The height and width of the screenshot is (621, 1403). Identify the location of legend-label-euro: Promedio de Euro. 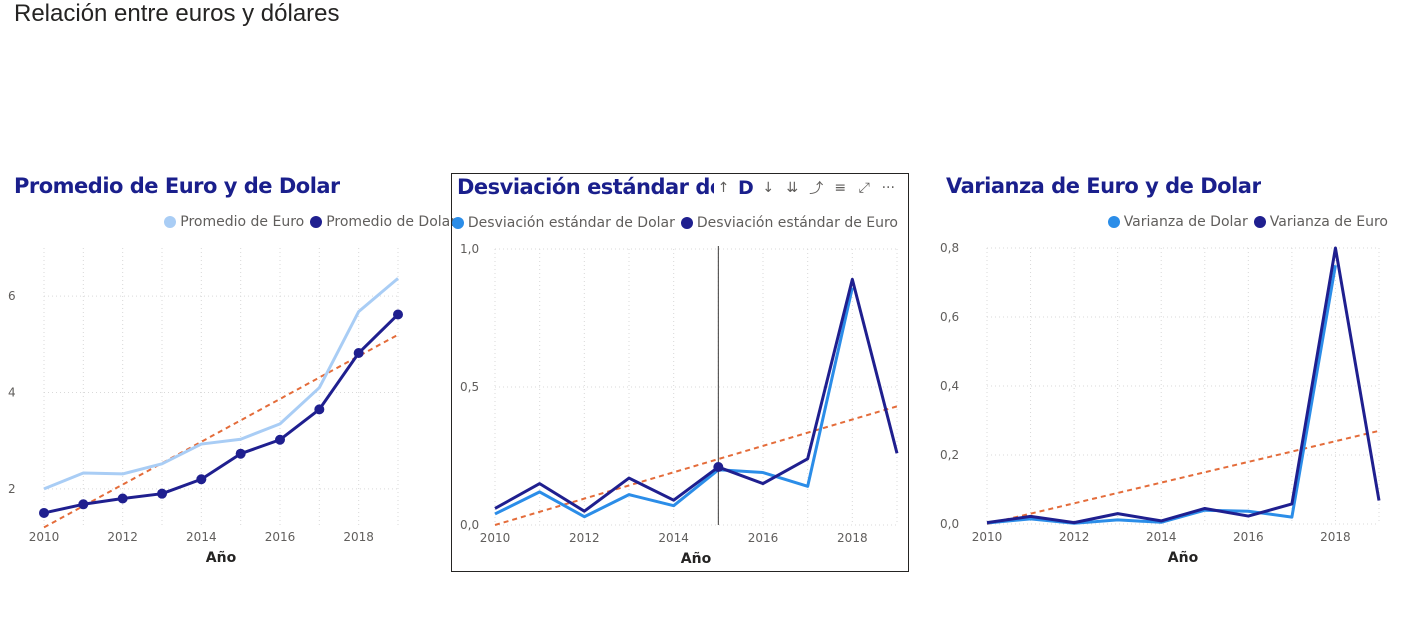
(242, 222).